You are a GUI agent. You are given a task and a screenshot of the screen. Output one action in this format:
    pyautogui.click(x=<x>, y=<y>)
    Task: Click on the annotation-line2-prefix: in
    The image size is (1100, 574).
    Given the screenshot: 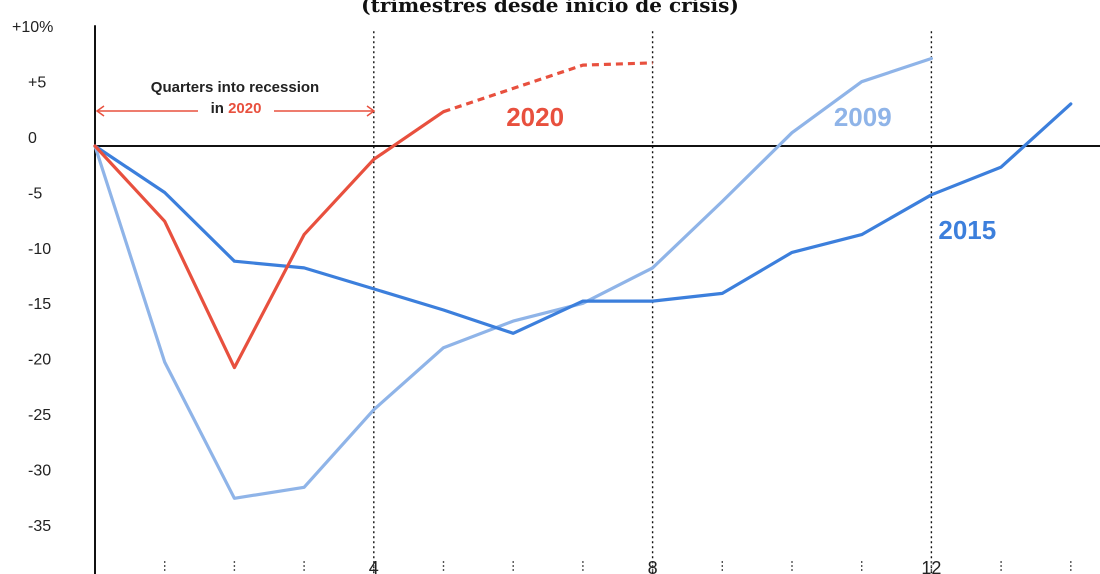 What is the action you would take?
    pyautogui.click(x=220, y=108)
    